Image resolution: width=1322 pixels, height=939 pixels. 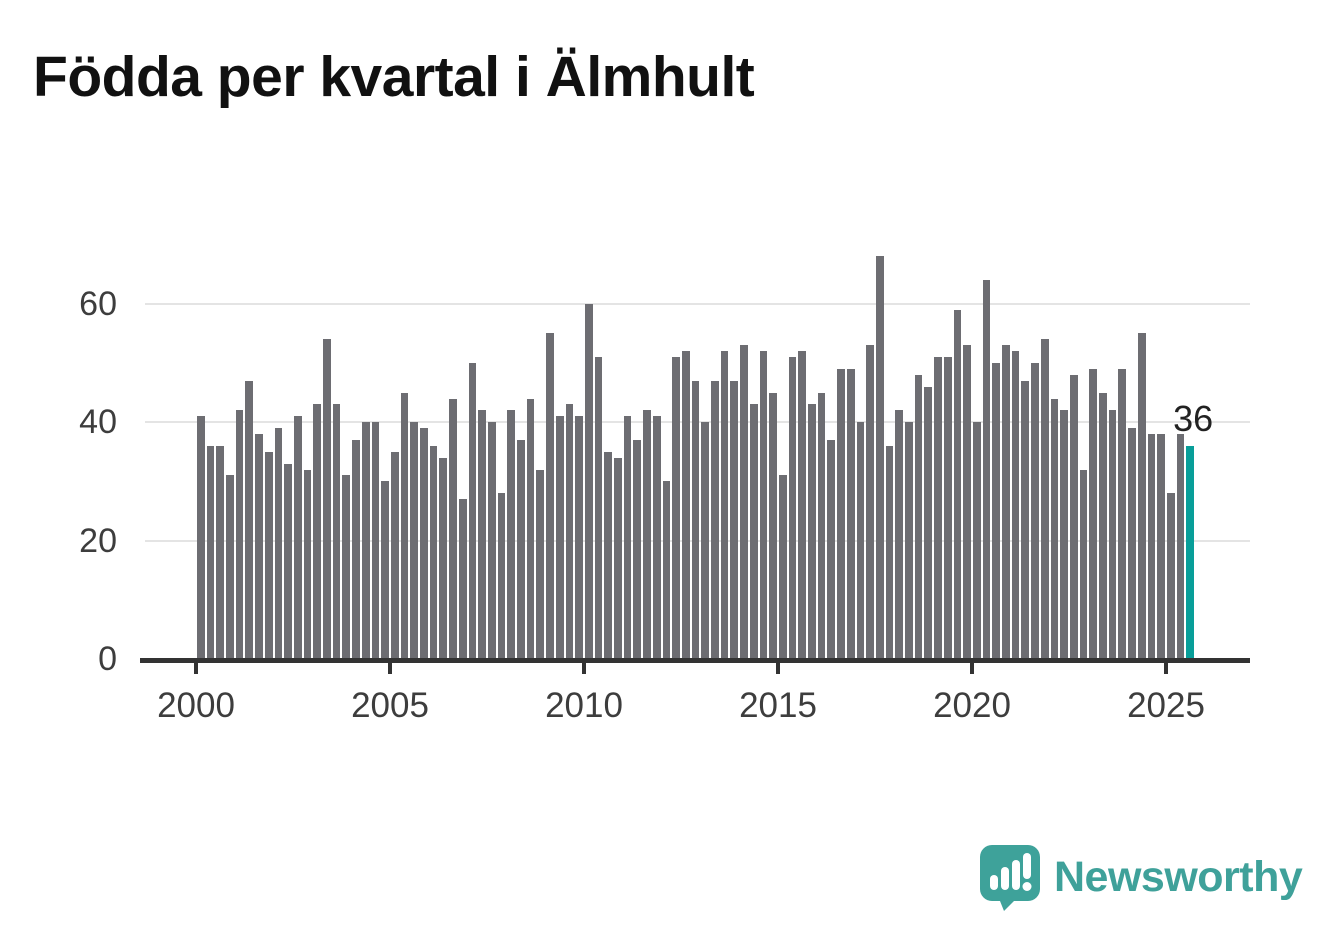 I want to click on newsworthy-wordmark: Newsworthy, so click(x=1178, y=877).